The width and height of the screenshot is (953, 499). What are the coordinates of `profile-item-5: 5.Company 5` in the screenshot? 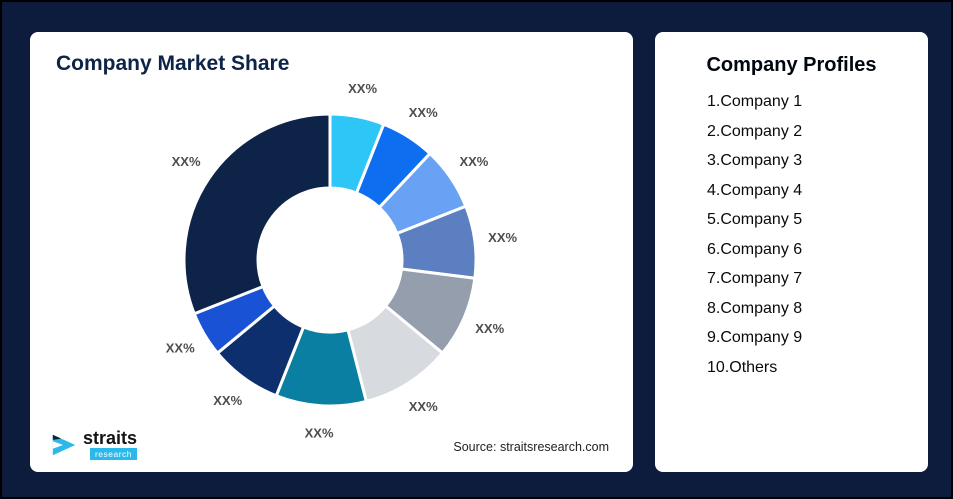 It's located at (755, 219).